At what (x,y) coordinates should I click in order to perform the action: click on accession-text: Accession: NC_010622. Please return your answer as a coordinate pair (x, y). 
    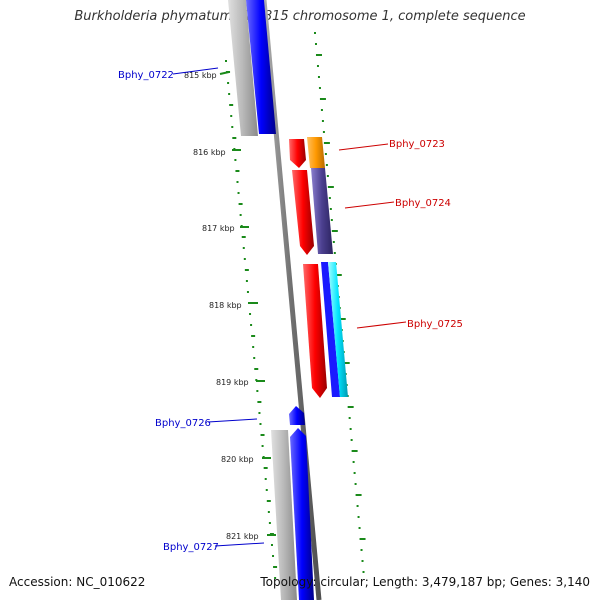
    Looking at the image, I should click on (77, 582).